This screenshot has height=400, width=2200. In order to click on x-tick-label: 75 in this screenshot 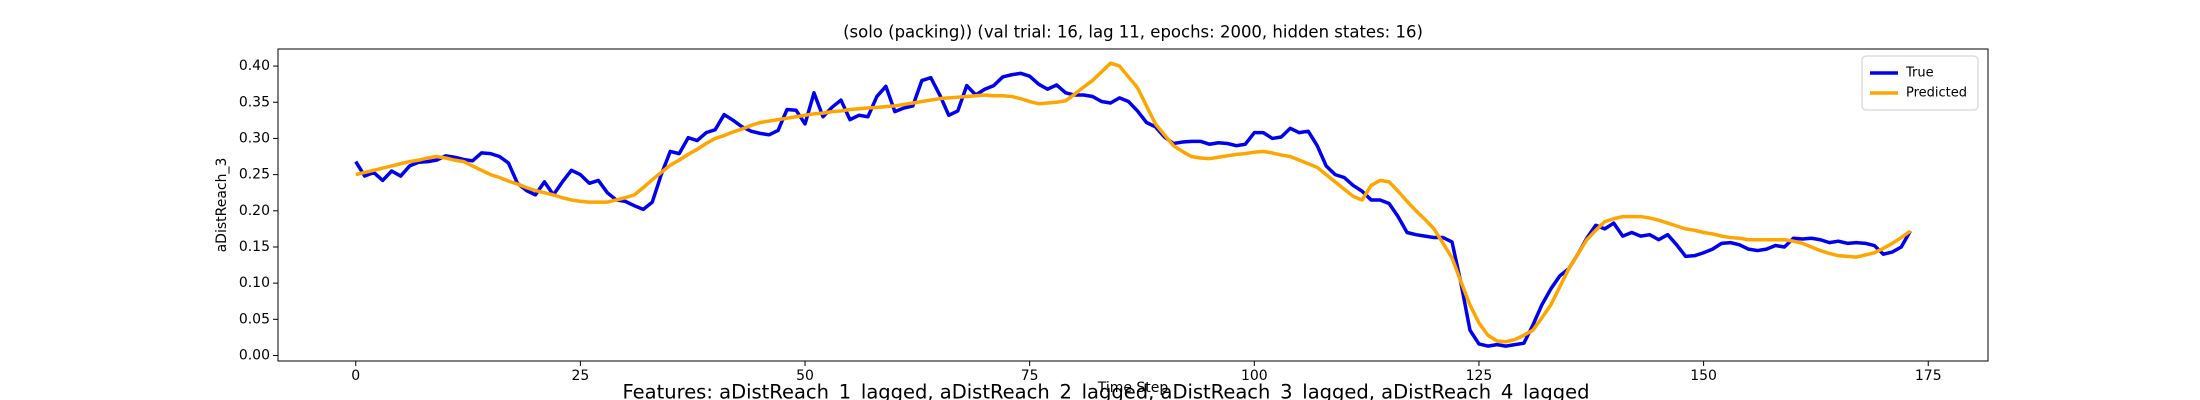, I will do `click(1030, 376)`.